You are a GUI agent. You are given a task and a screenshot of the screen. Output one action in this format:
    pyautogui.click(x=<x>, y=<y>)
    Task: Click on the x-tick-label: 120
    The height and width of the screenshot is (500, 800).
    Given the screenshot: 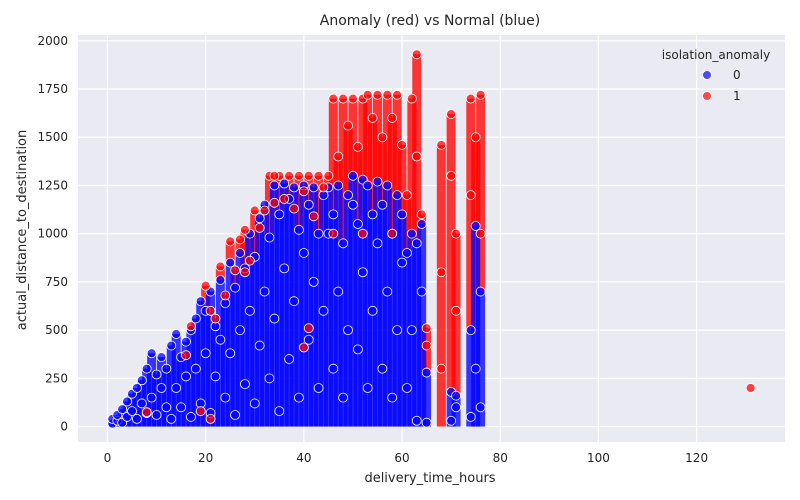 What is the action you would take?
    pyautogui.click(x=696, y=458)
    